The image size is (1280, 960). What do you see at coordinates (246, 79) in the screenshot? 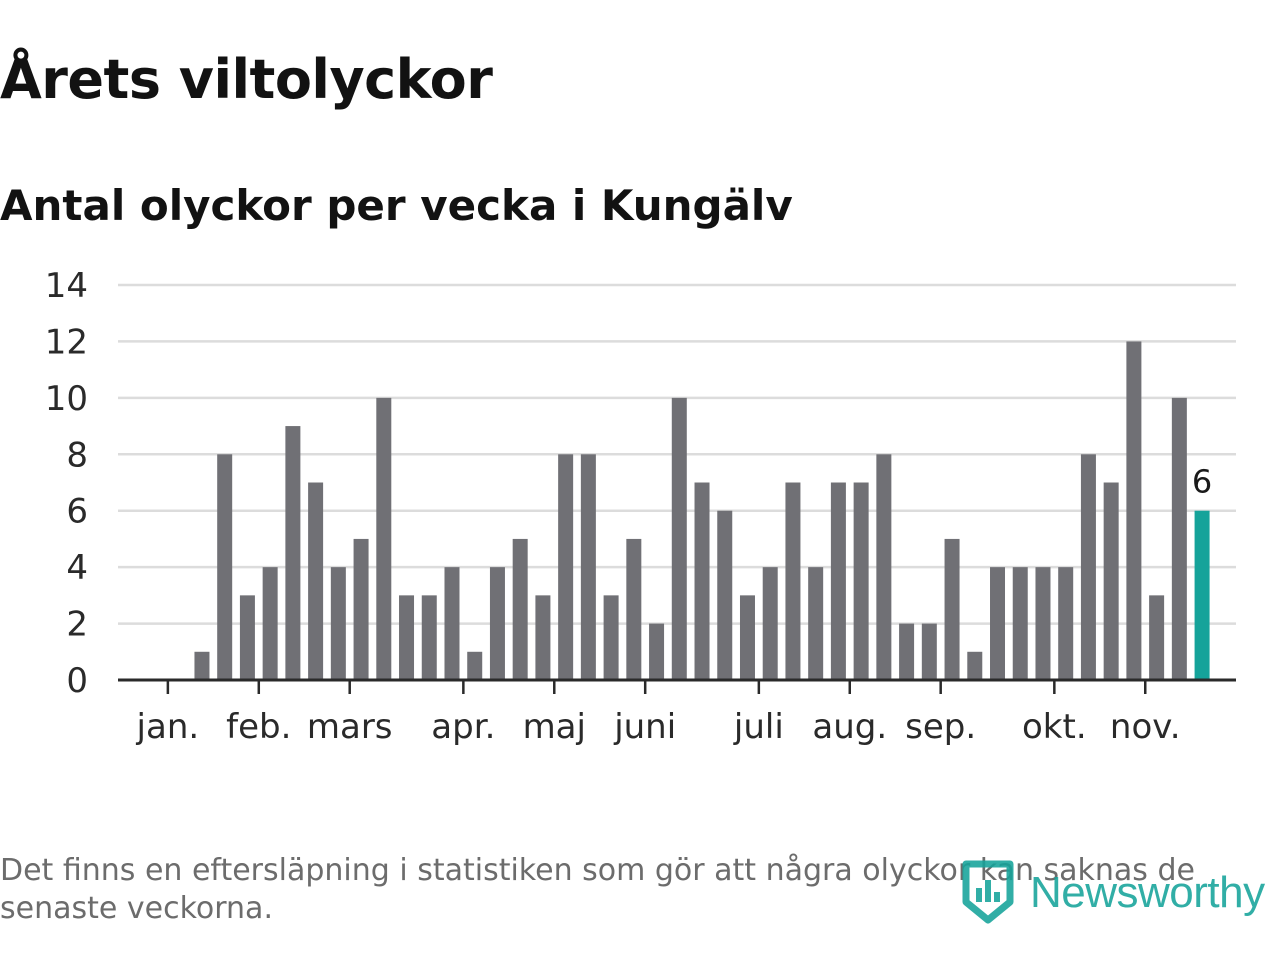
I see `page-title: Årets viltolyckor` at bounding box center [246, 79].